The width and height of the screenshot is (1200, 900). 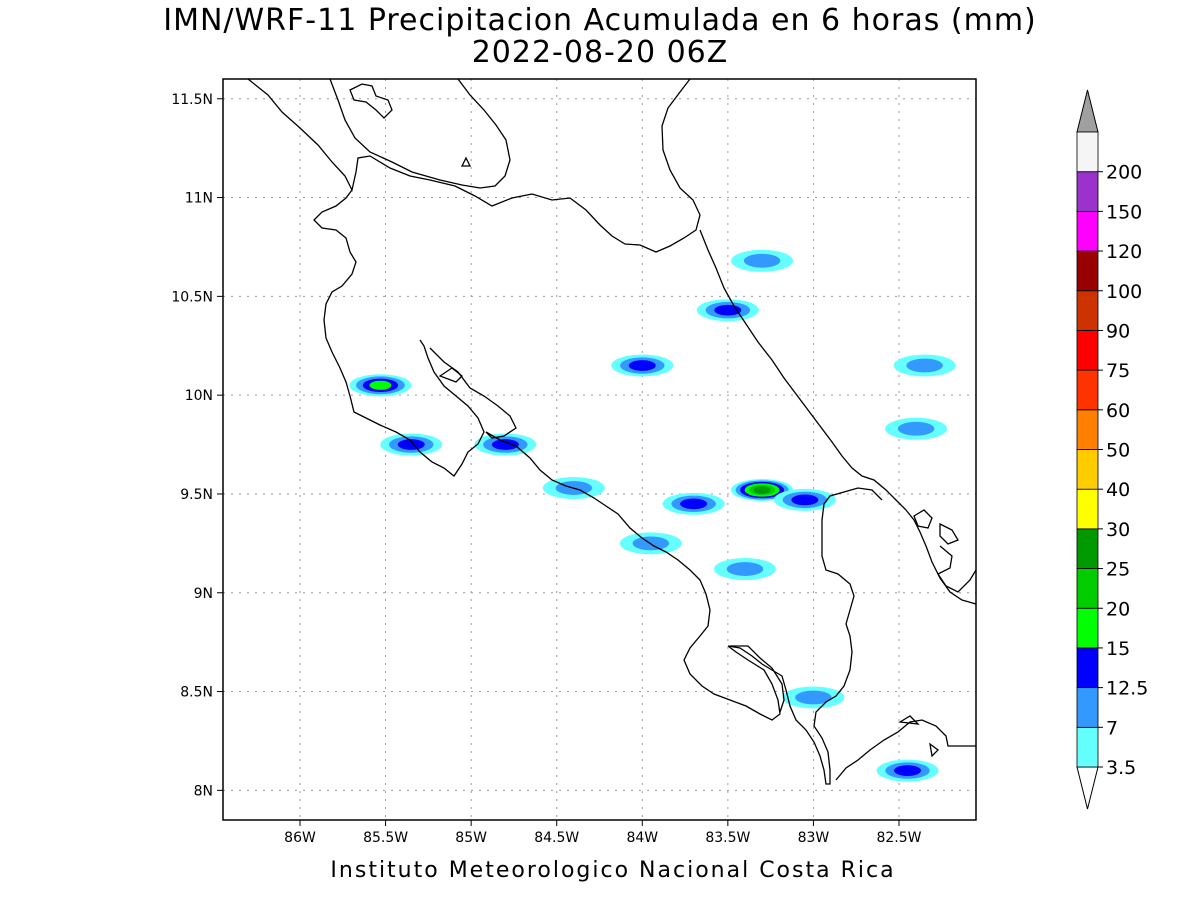 What do you see at coordinates (1124, 173) in the screenshot?
I see `colorbar-tick-label: 200` at bounding box center [1124, 173].